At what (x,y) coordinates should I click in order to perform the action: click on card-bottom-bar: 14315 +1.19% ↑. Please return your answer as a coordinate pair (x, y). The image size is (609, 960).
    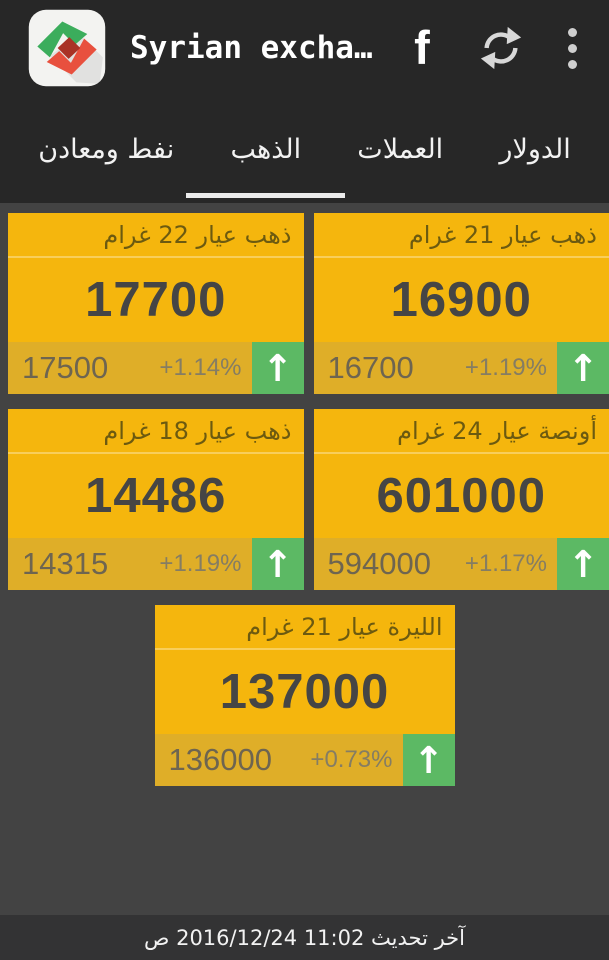
    Looking at the image, I should click on (156, 564).